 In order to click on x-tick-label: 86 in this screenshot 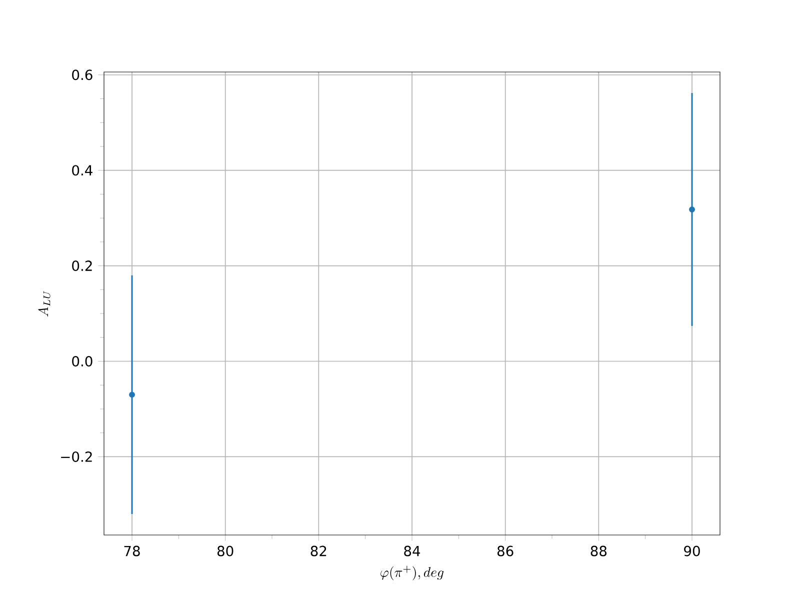, I will do `click(505, 551)`.